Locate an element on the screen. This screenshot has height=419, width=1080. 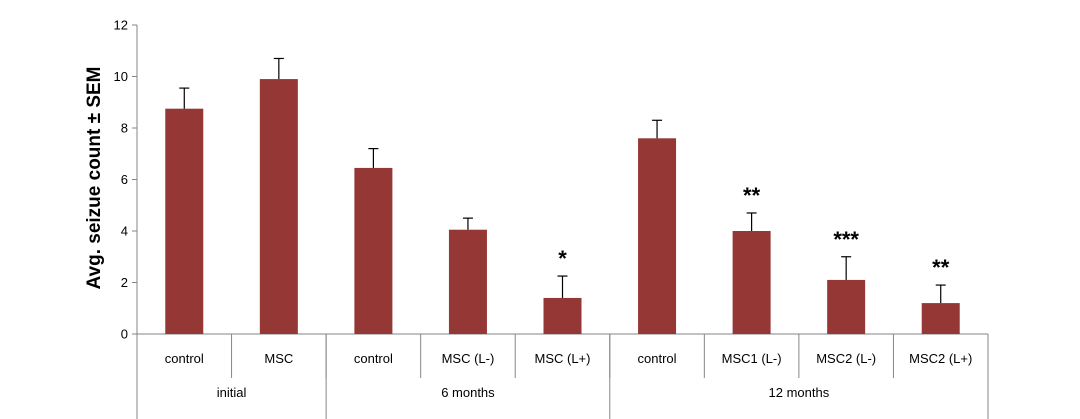
x-category-label: MSC (L-) is located at coordinates (468, 358).